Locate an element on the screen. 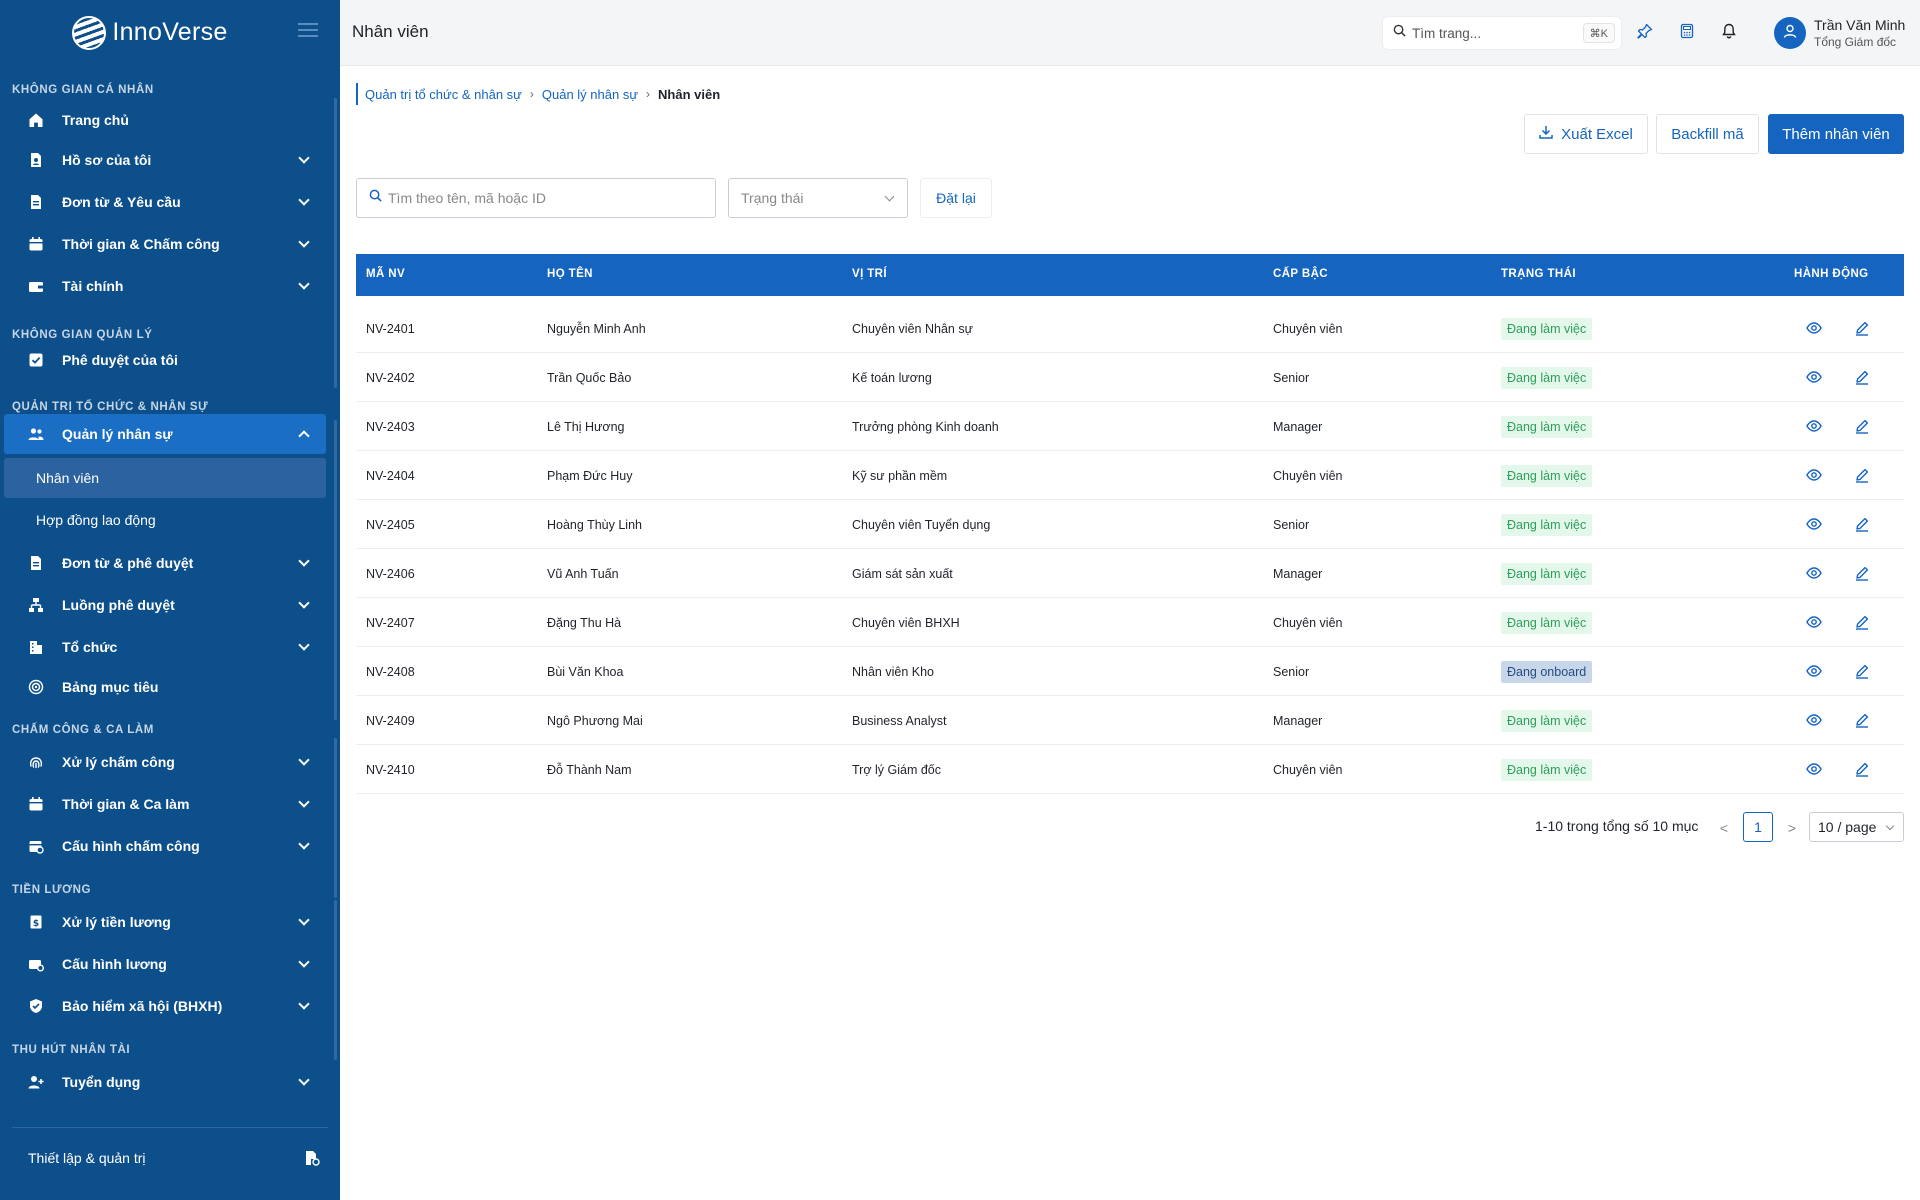 This screenshot has height=1200, width=1920. cell-position: Chuyên viên Nhân sự is located at coordinates (912, 329).